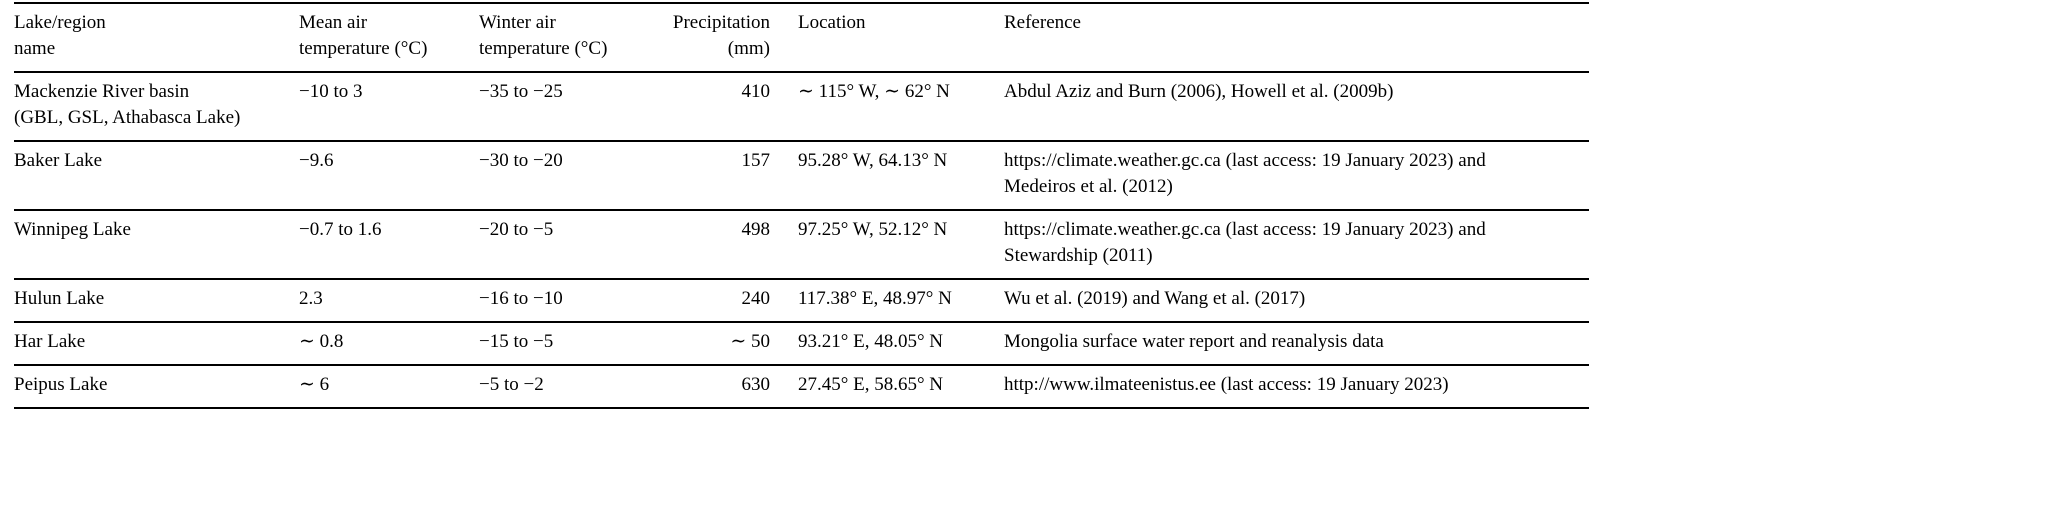  Describe the element at coordinates (713, 301) in the screenshot. I see `cell-precipitation: 240` at that location.